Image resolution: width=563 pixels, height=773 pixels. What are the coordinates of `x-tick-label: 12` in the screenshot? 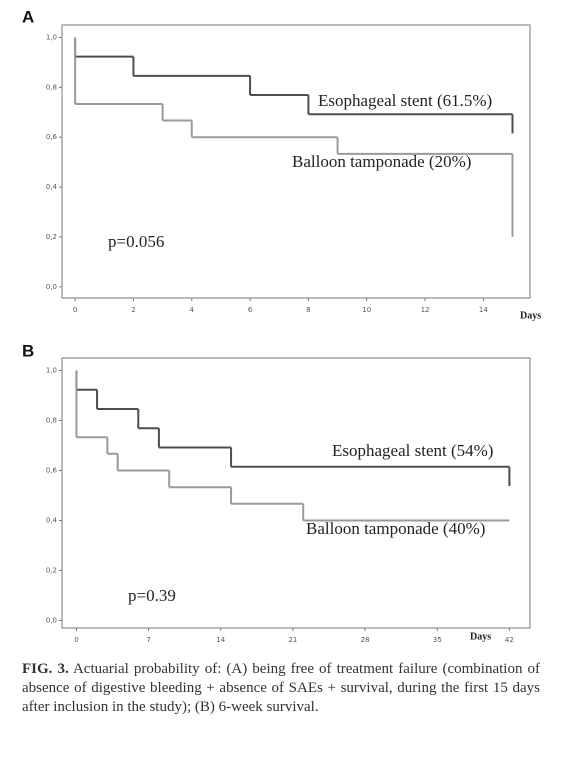 It's located at (425, 310).